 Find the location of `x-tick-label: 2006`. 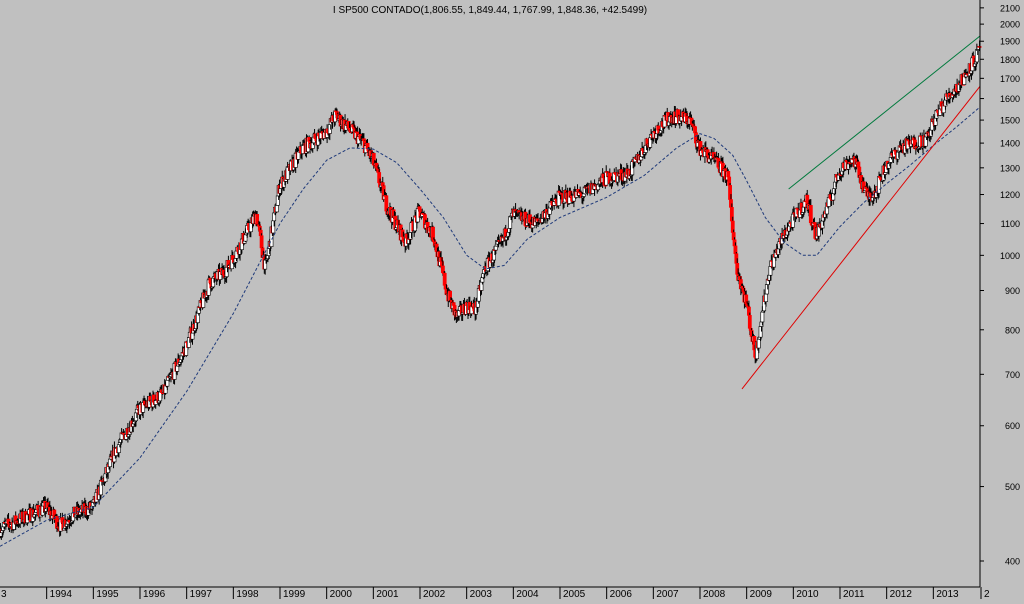

x-tick-label: 2006 is located at coordinates (621, 594).